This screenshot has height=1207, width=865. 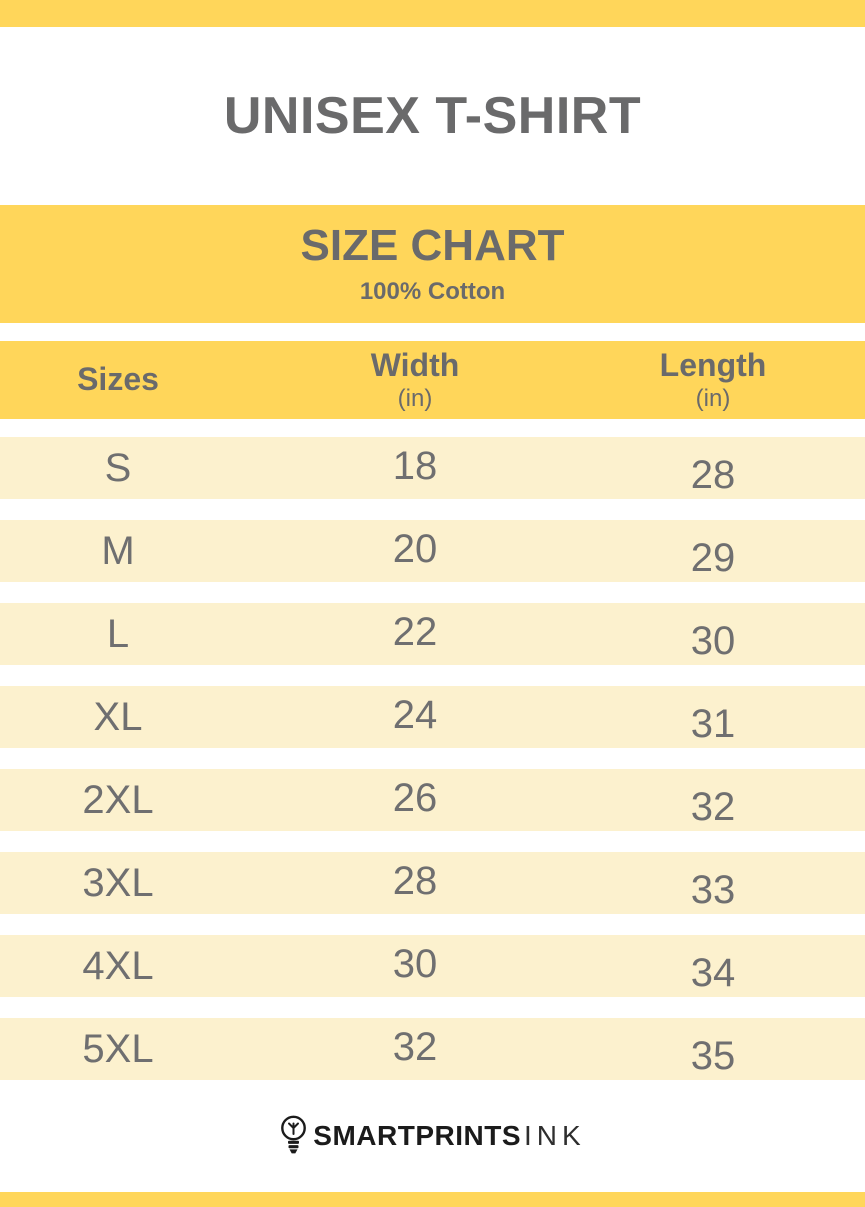 I want to click on width-value-cell: 26, so click(x=415, y=797).